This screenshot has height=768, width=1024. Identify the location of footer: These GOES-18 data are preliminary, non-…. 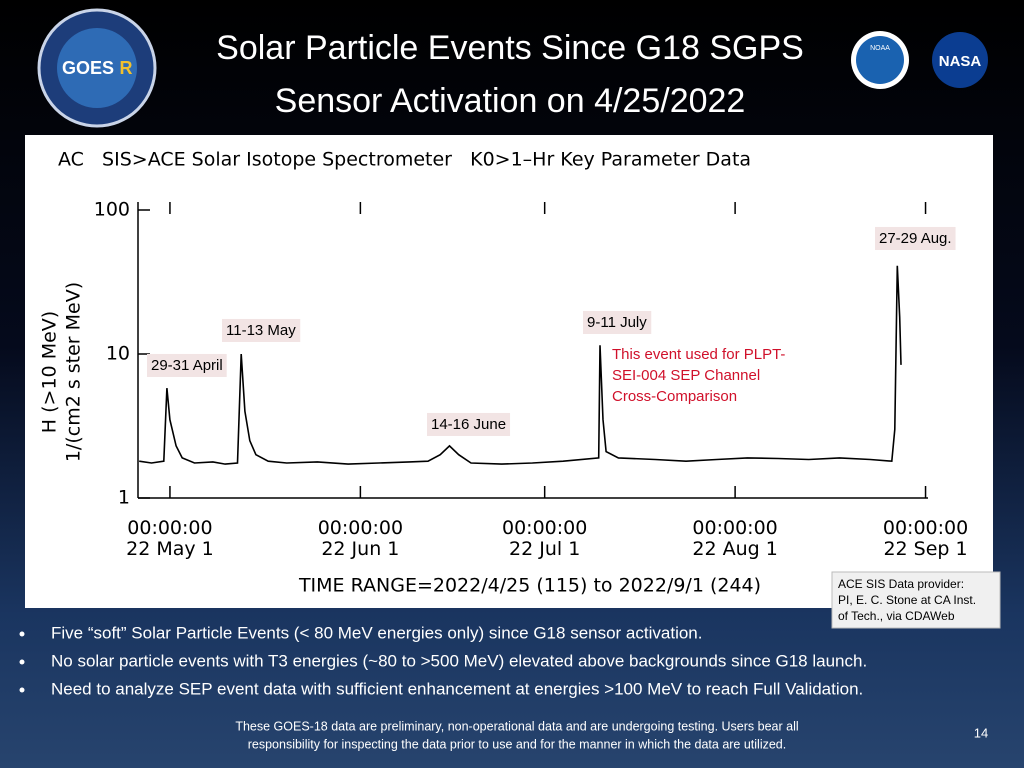
(516, 726).